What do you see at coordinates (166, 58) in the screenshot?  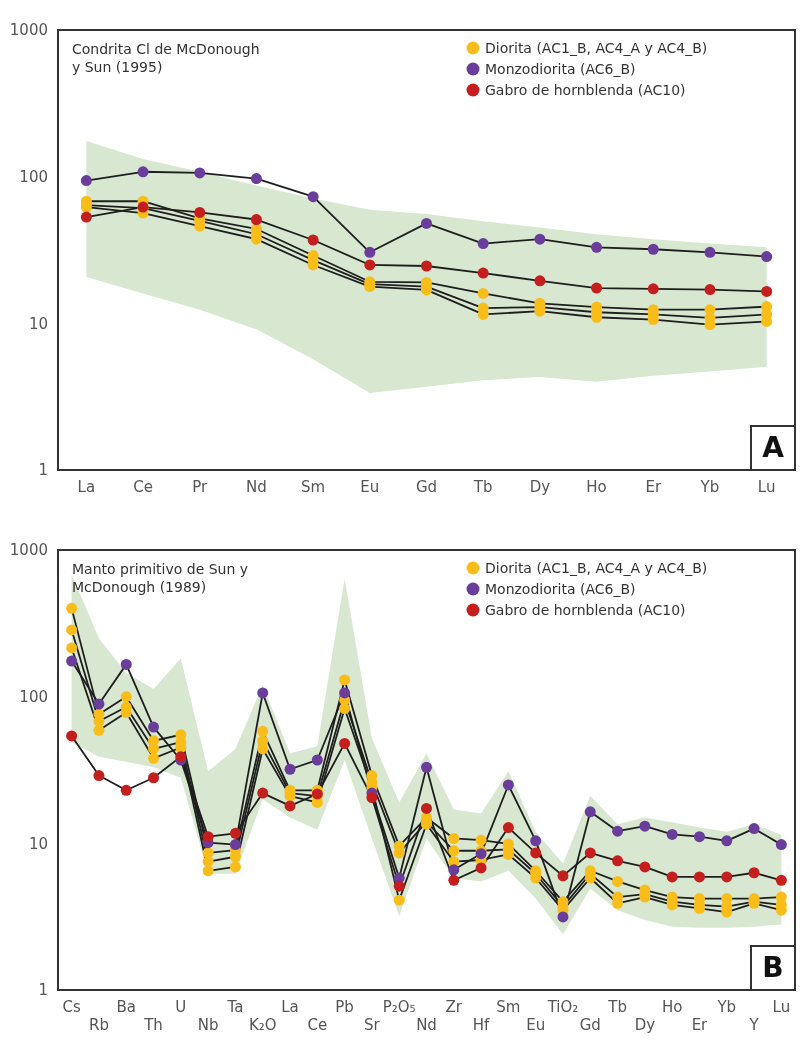 I see `annotation: Condrita Cl de McDonough y Sun (1995)` at bounding box center [166, 58].